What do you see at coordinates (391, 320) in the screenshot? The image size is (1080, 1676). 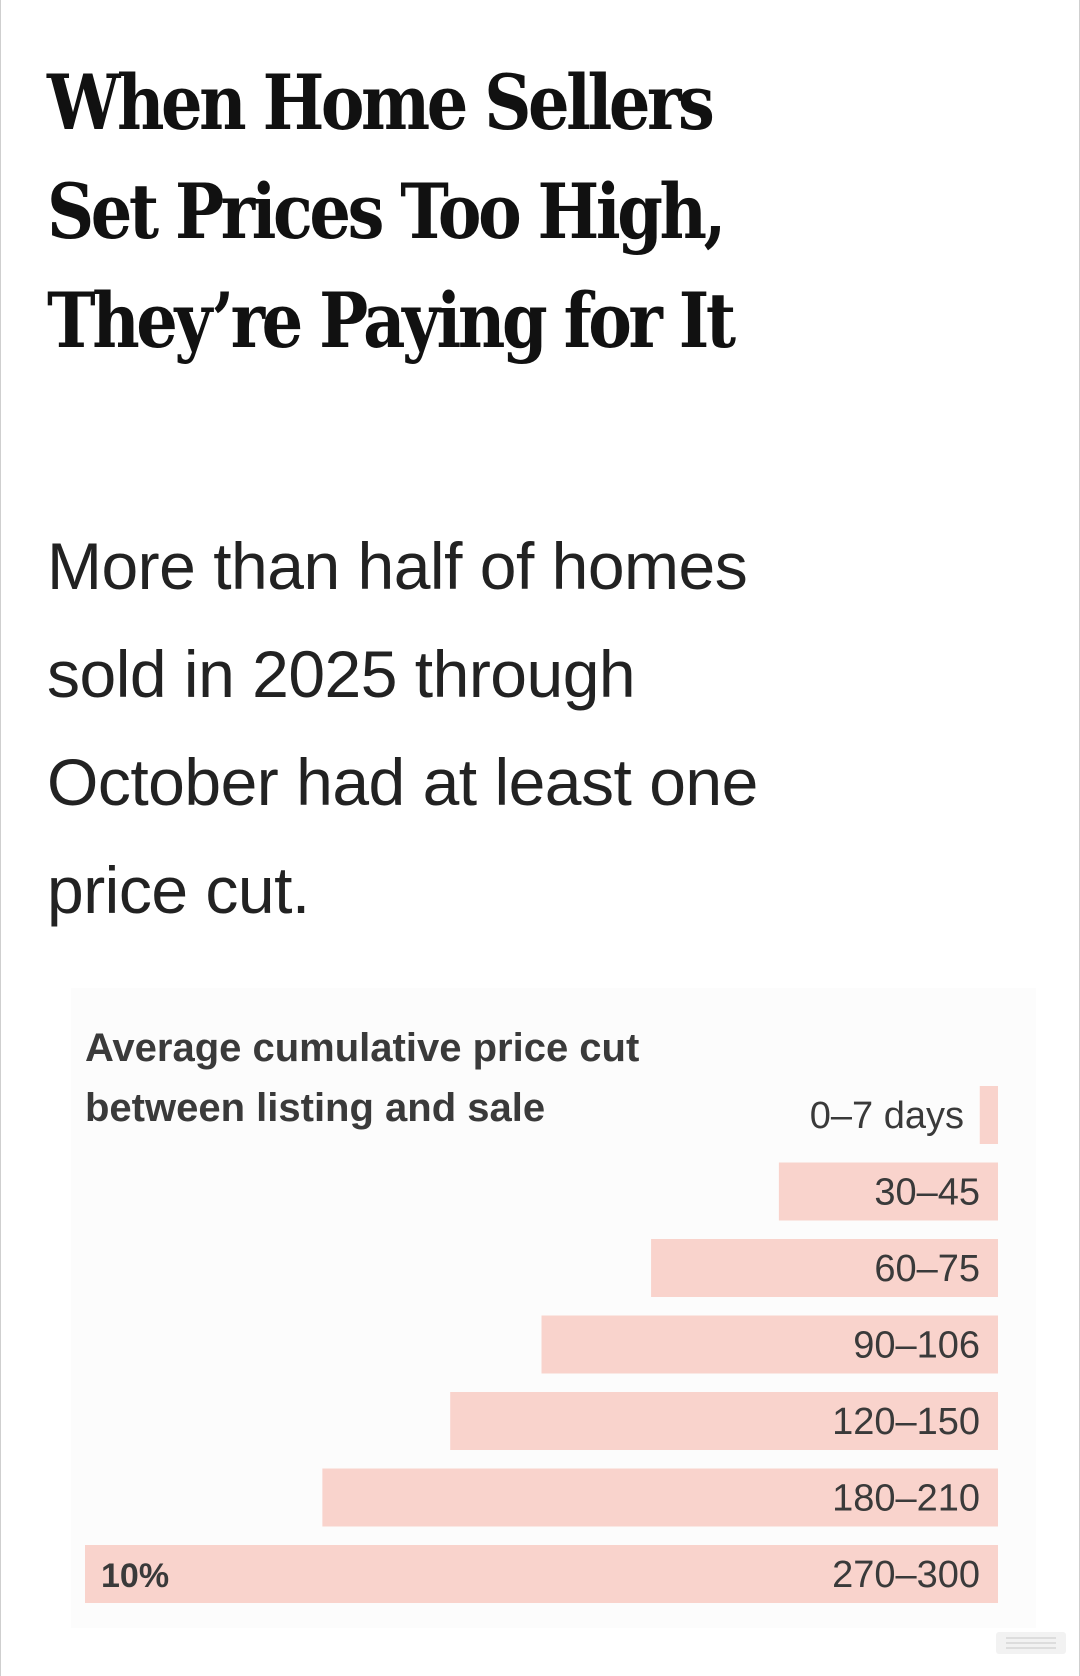 I see `headline-line-3: They’re Paying for It` at bounding box center [391, 320].